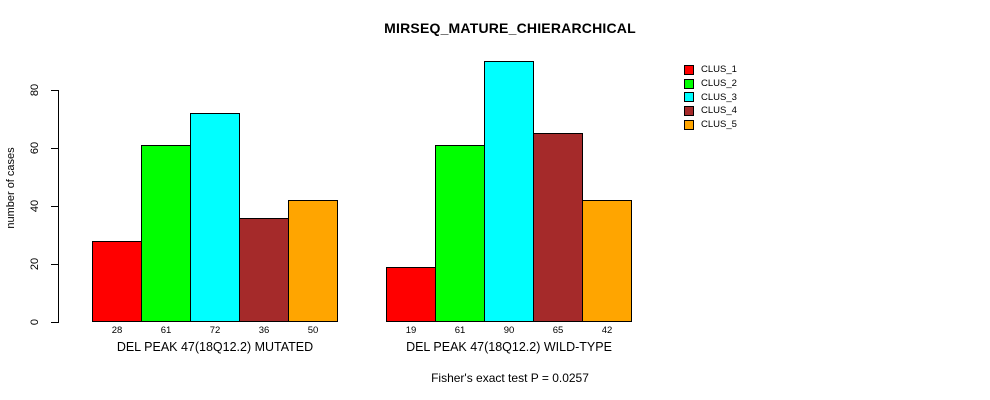 The image size is (990, 400). I want to click on y-tick-label-20: 20, so click(35, 264).